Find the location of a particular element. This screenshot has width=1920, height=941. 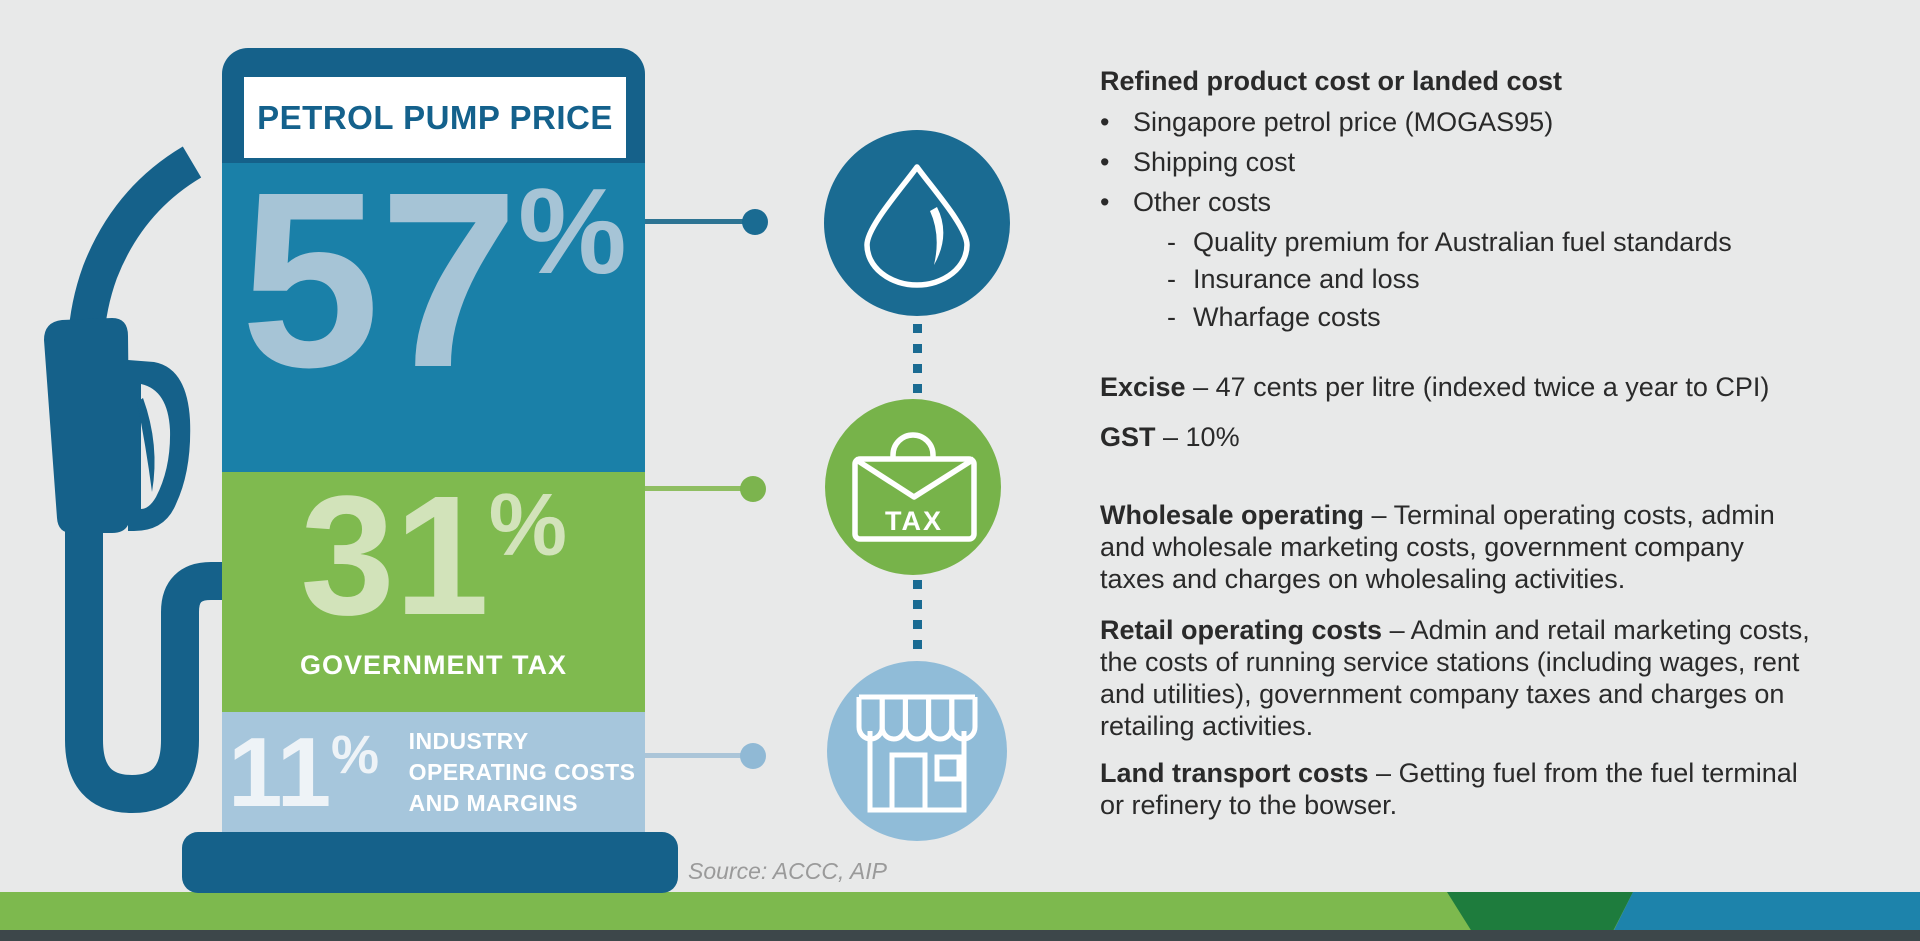

bullet-item: • Shipping cost is located at coordinates (1198, 162).